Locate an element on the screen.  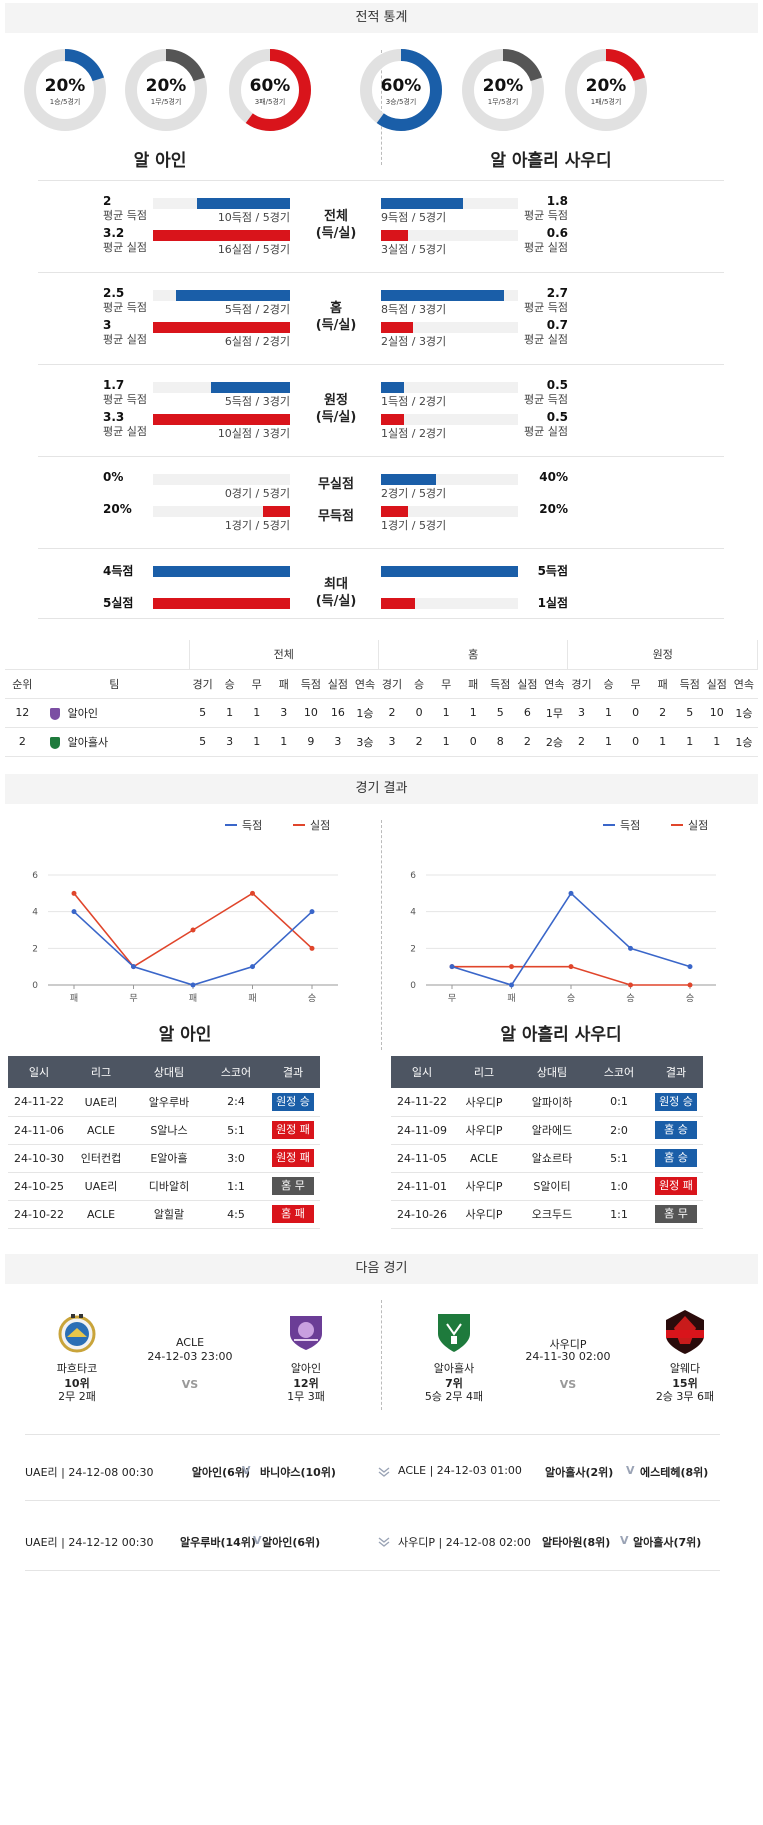
stat-value-right: 0.5 is located at coordinates (557, 417).